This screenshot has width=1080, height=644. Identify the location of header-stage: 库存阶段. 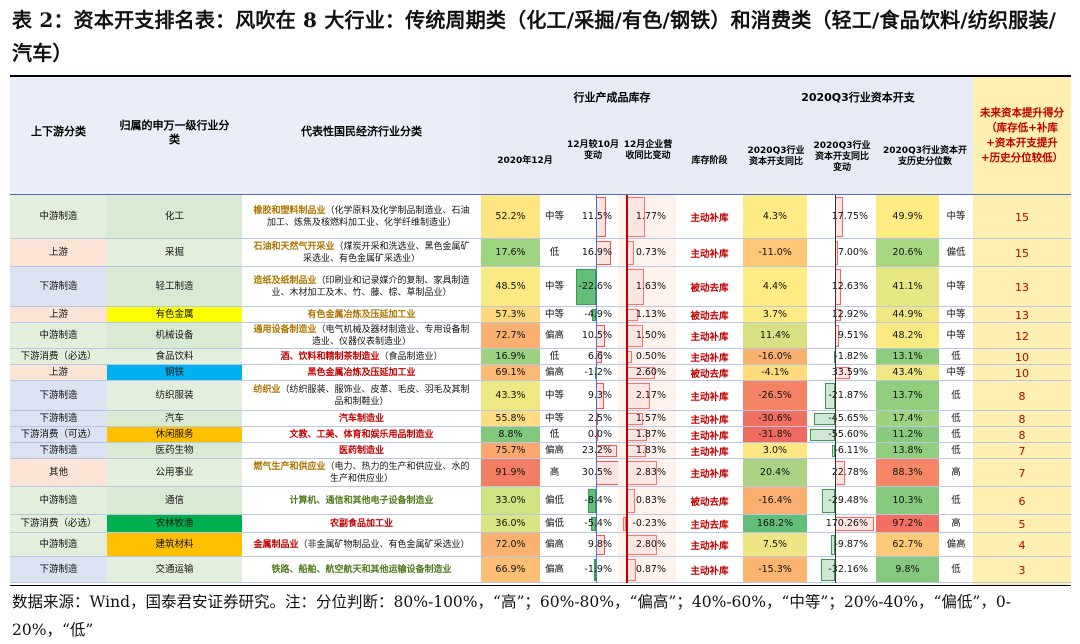
(709, 160).